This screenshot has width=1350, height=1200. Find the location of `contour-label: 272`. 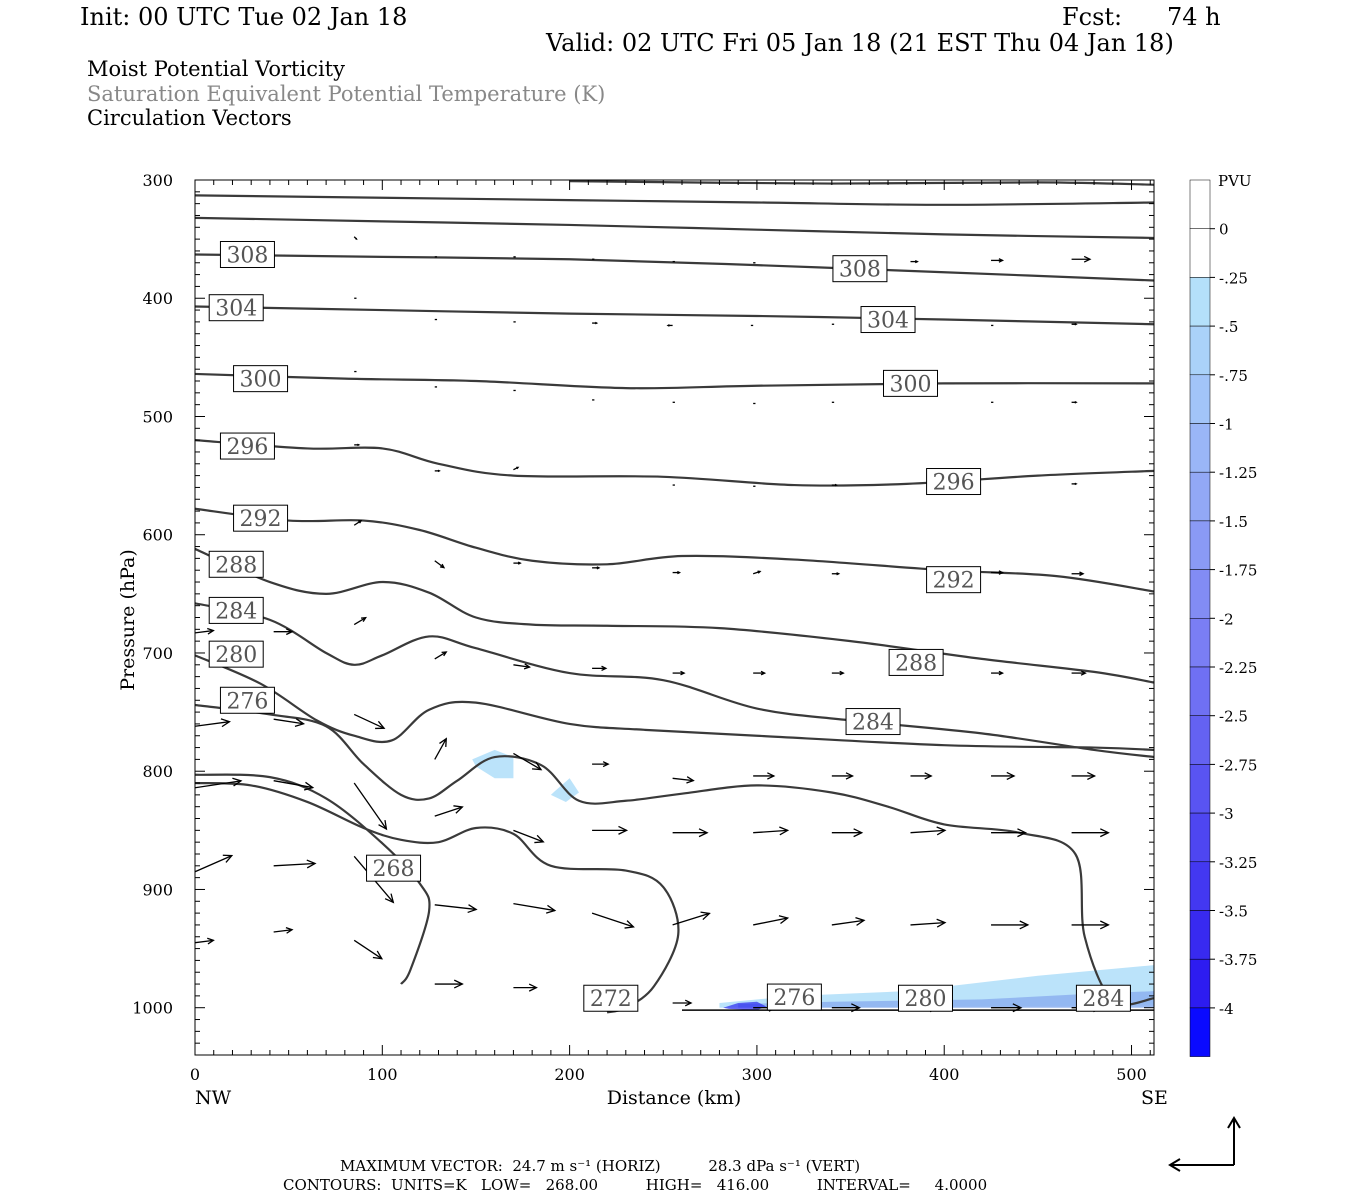

contour-label: 272 is located at coordinates (611, 998).